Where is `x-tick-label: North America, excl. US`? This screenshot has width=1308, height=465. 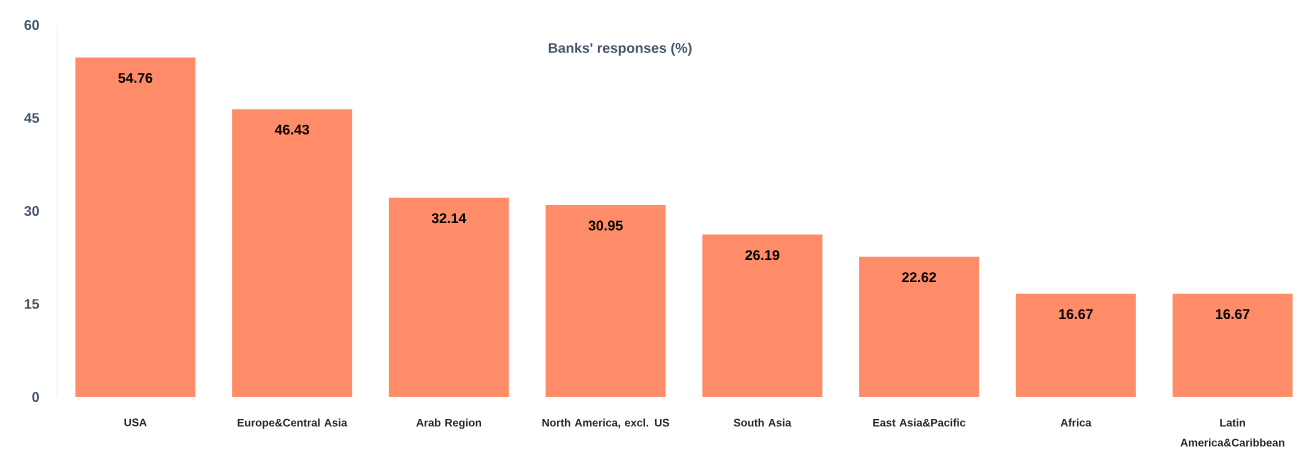
x-tick-label: North America, excl. US is located at coordinates (606, 423).